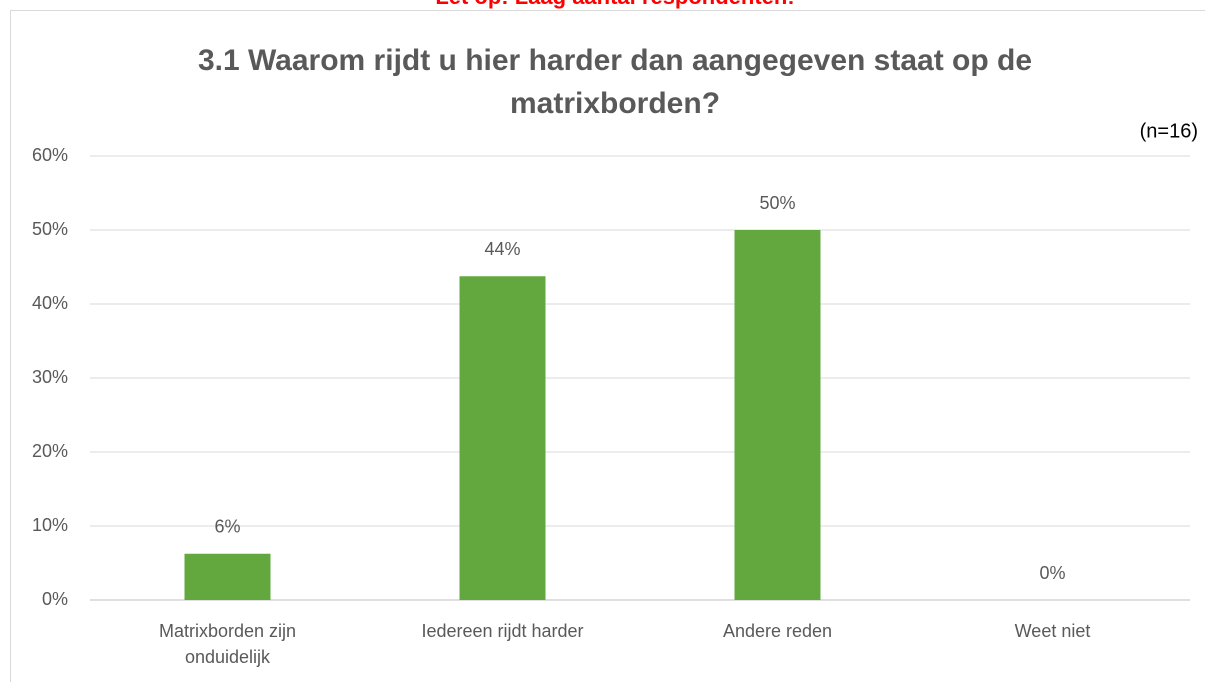 The height and width of the screenshot is (682, 1205). Describe the element at coordinates (777, 203) in the screenshot. I see `data-label: 50%` at that location.